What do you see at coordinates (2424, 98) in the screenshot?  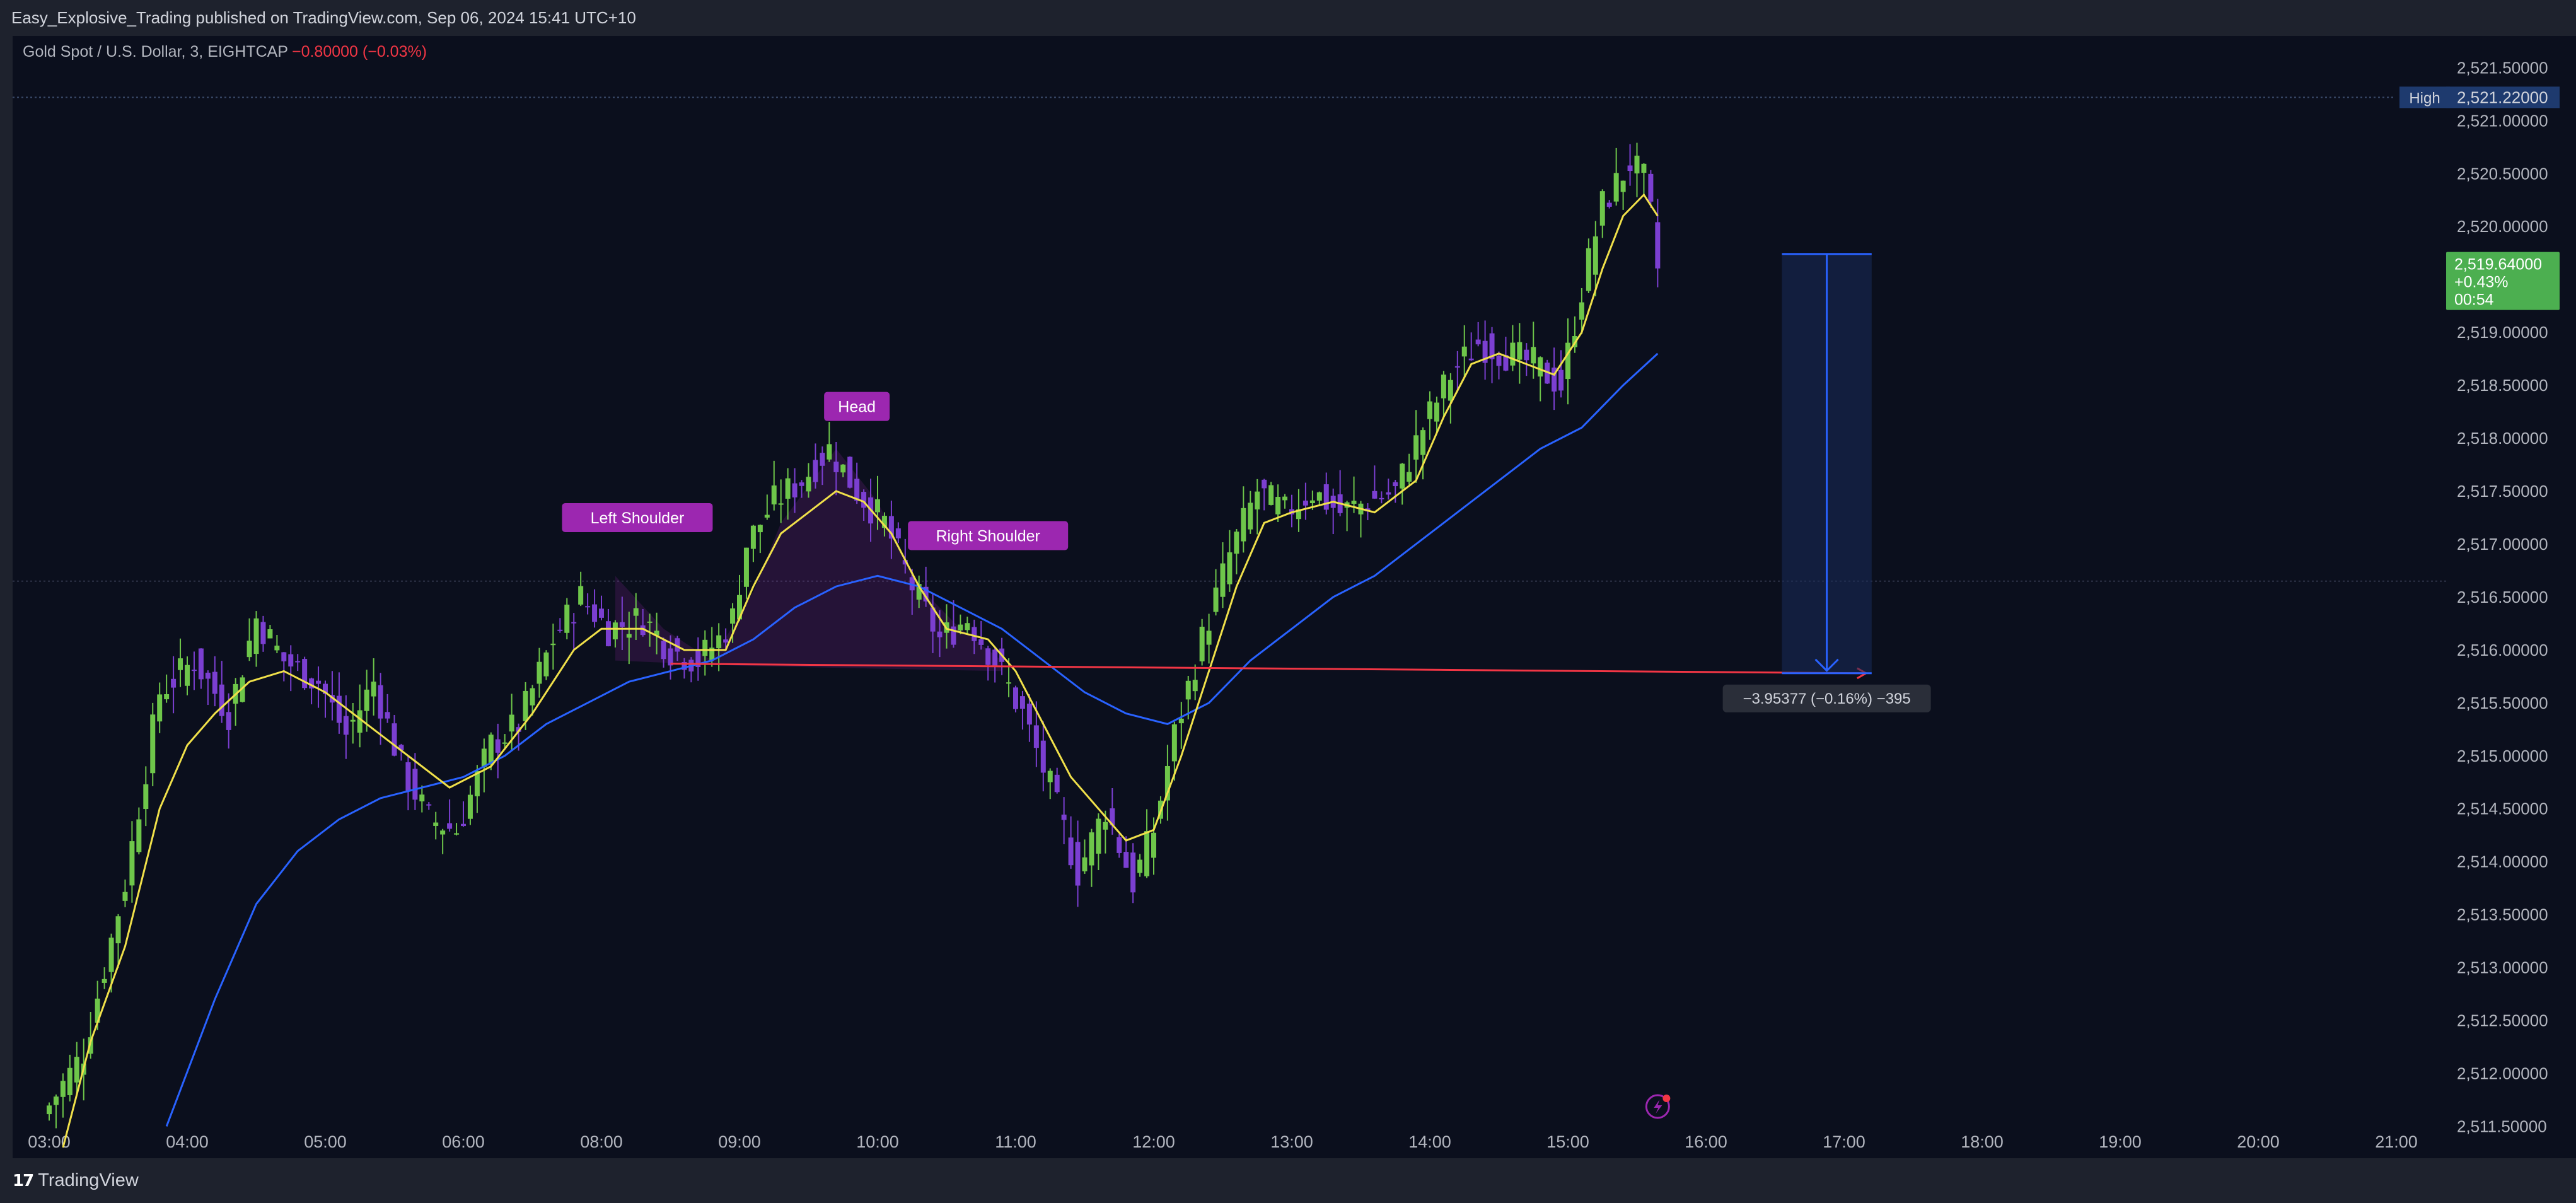 I see `high-tag-label: High` at bounding box center [2424, 98].